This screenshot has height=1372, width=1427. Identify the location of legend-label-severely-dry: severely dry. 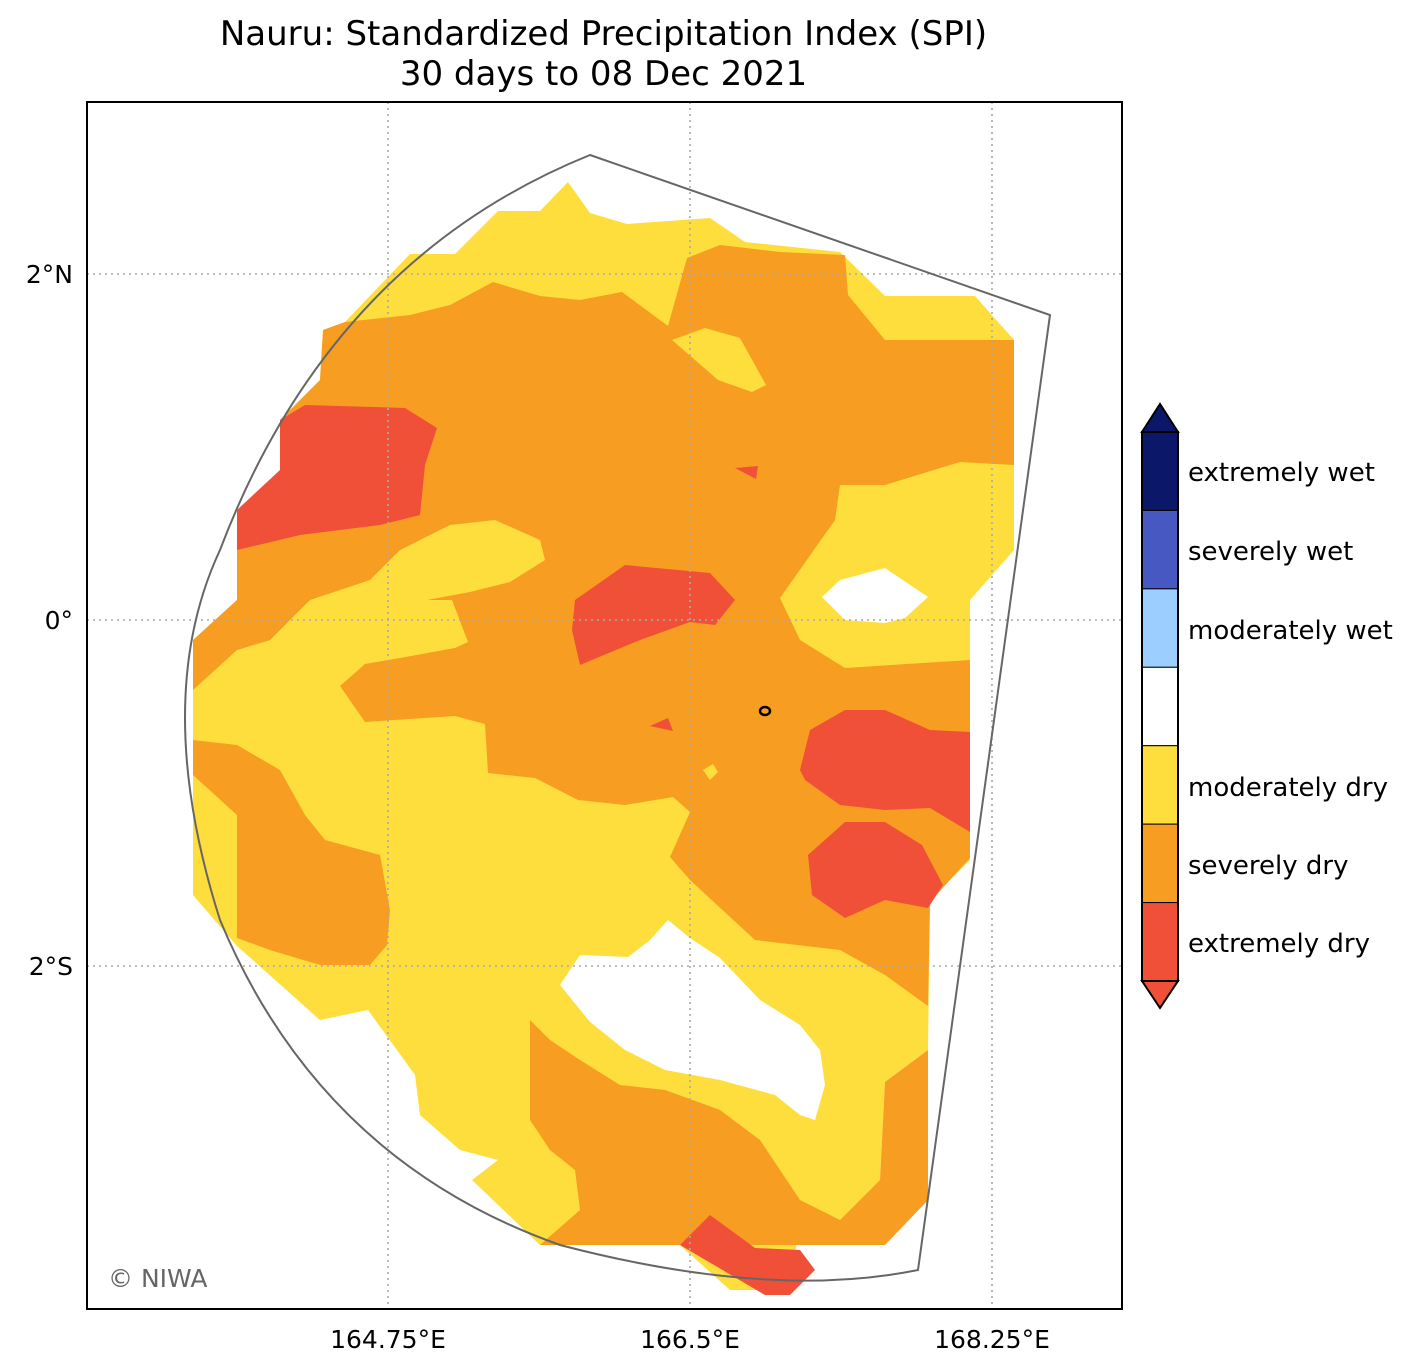
(1268, 866).